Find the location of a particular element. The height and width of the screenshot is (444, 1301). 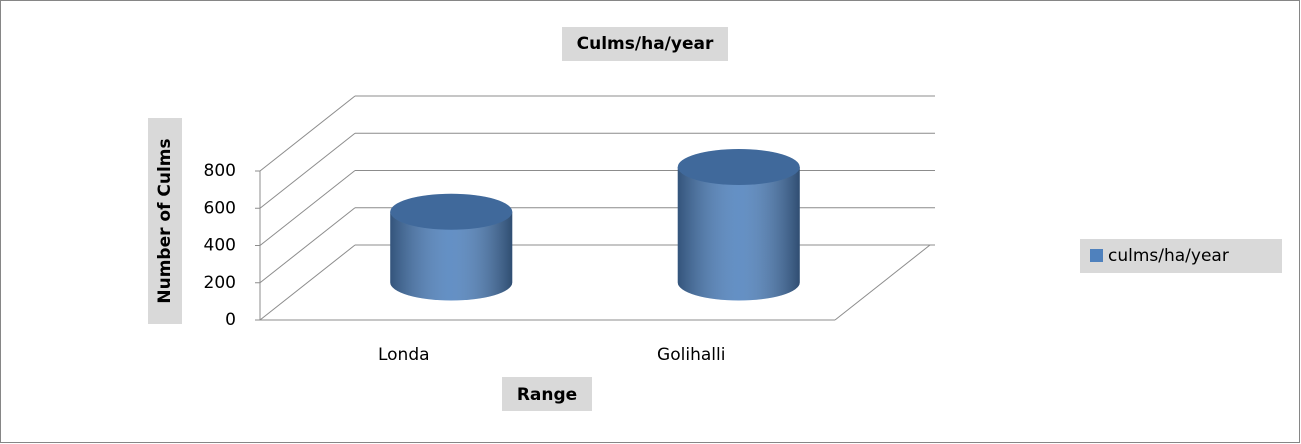

y-tick-label: 600 is located at coordinates (220, 208).